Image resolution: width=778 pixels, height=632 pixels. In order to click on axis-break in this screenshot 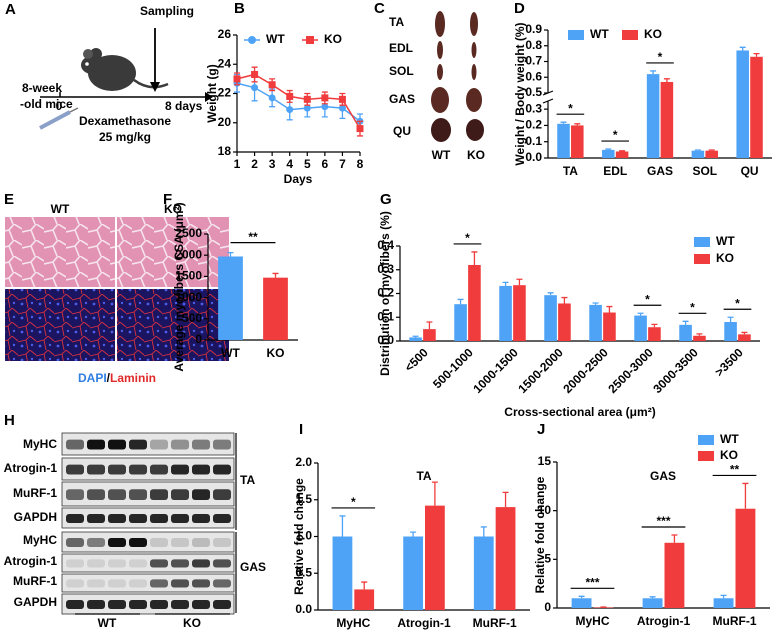, I will do `click(548, 97)`.